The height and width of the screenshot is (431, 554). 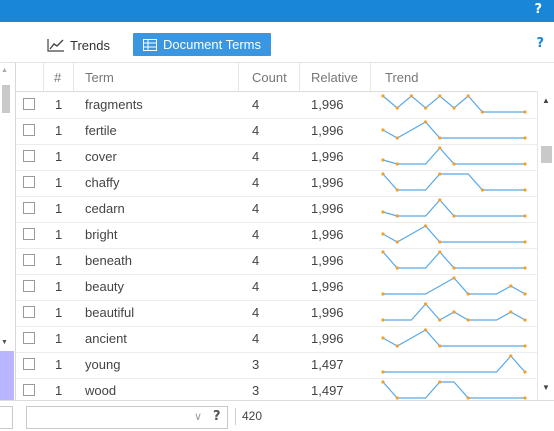 What do you see at coordinates (269, 77) in the screenshot?
I see `column-header-count: Count` at bounding box center [269, 77].